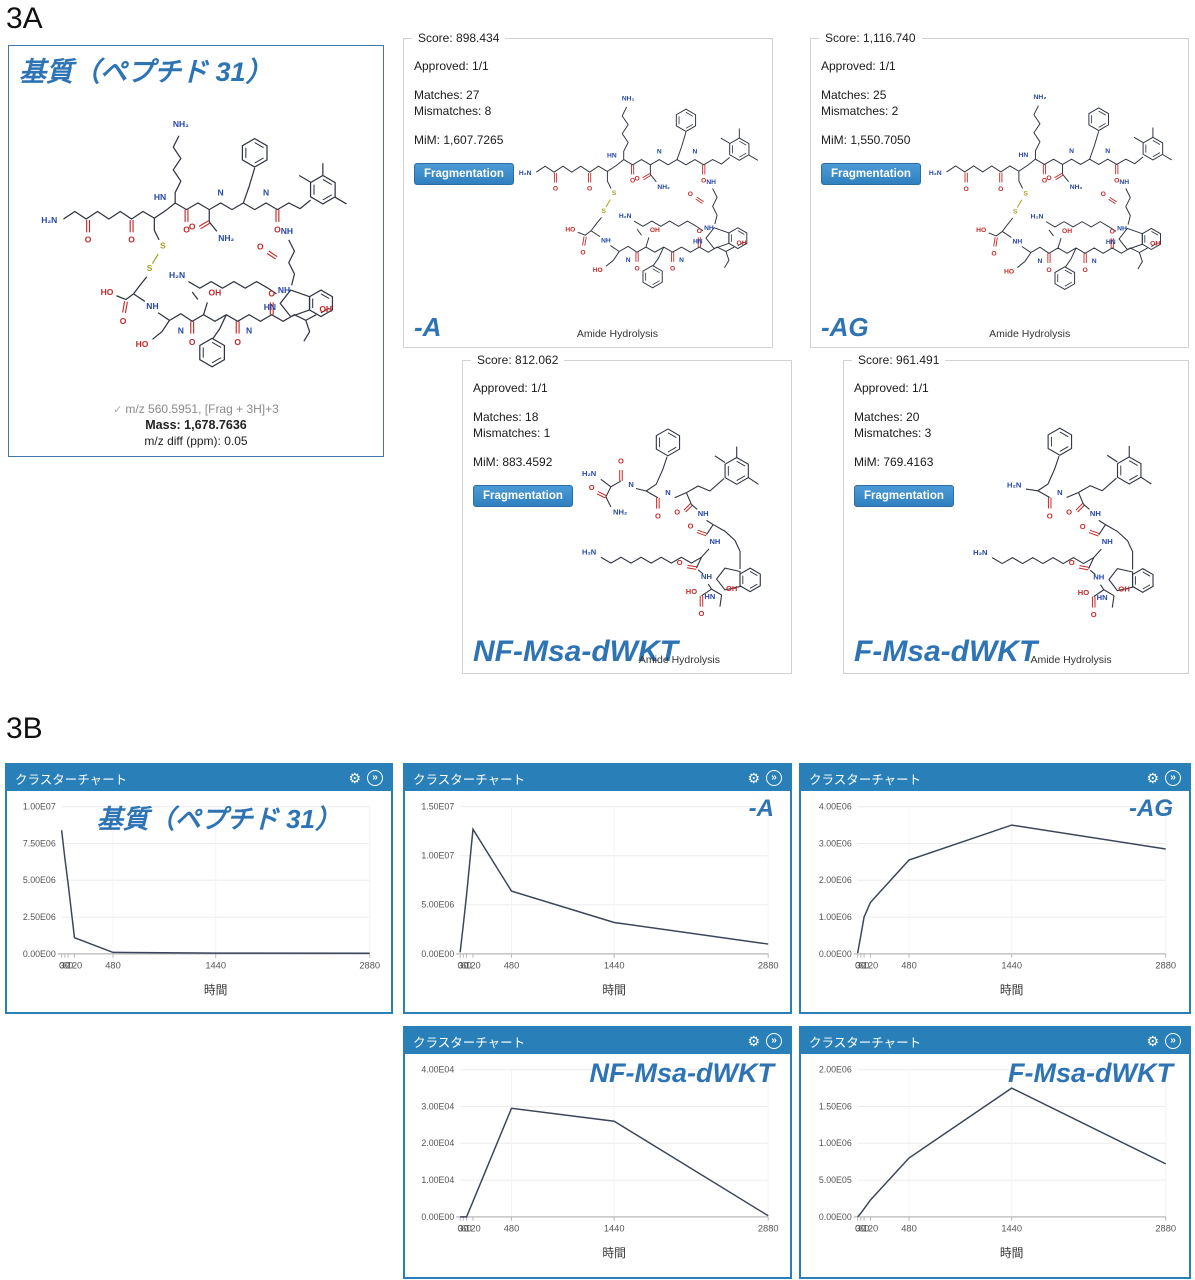 This screenshot has width=1195, height=1280. Describe the element at coordinates (946, 651) in the screenshot. I see `fragment-name: F-Msa-dWKT` at that location.